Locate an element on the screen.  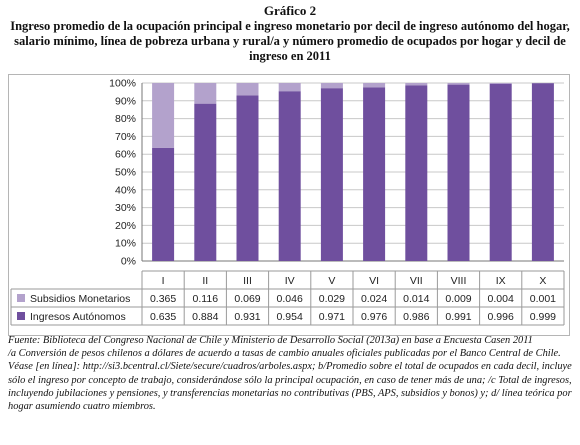
data-label: 0.004 is located at coordinates (501, 299).